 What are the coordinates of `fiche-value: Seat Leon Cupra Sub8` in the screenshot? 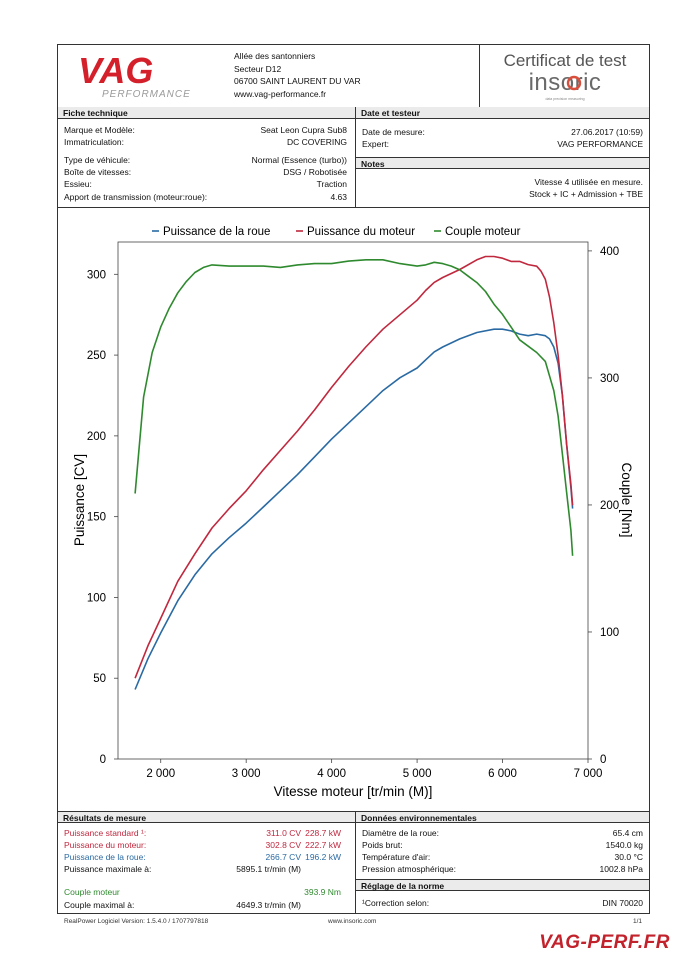 It's located at (303, 130).